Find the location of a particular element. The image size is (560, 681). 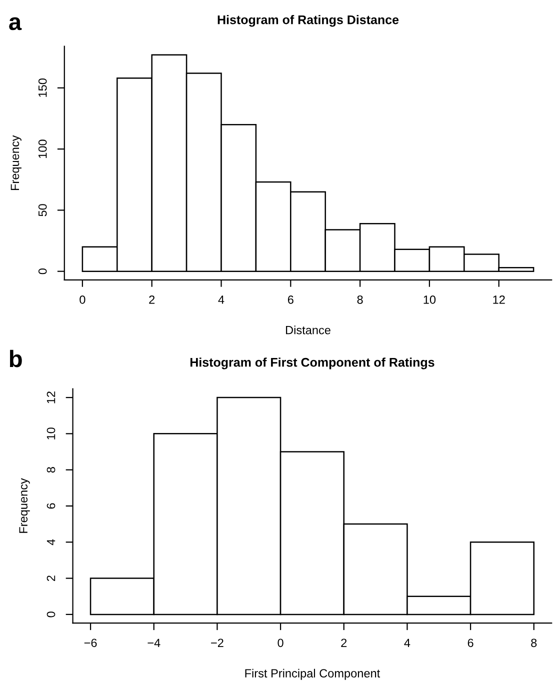

x-tick-label: 10 is located at coordinates (430, 299).